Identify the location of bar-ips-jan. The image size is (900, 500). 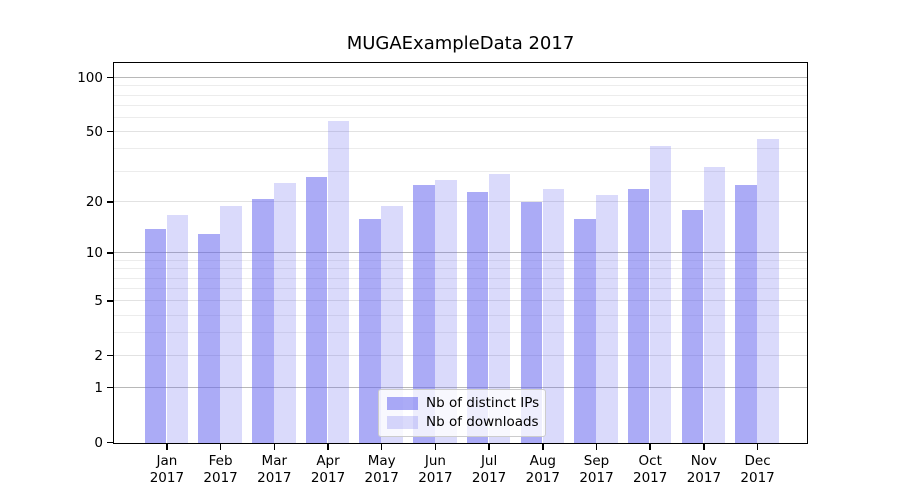
(155, 335).